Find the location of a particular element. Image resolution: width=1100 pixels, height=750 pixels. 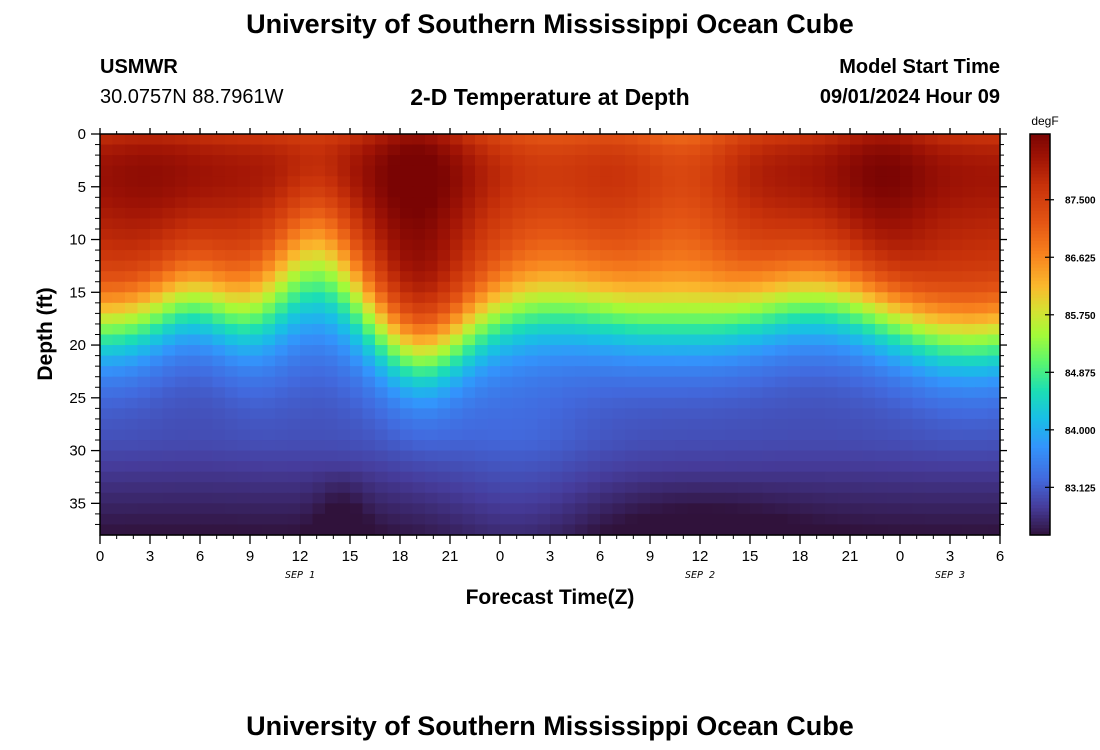

colorbar-tick-label: 86.625 is located at coordinates (1080, 258).